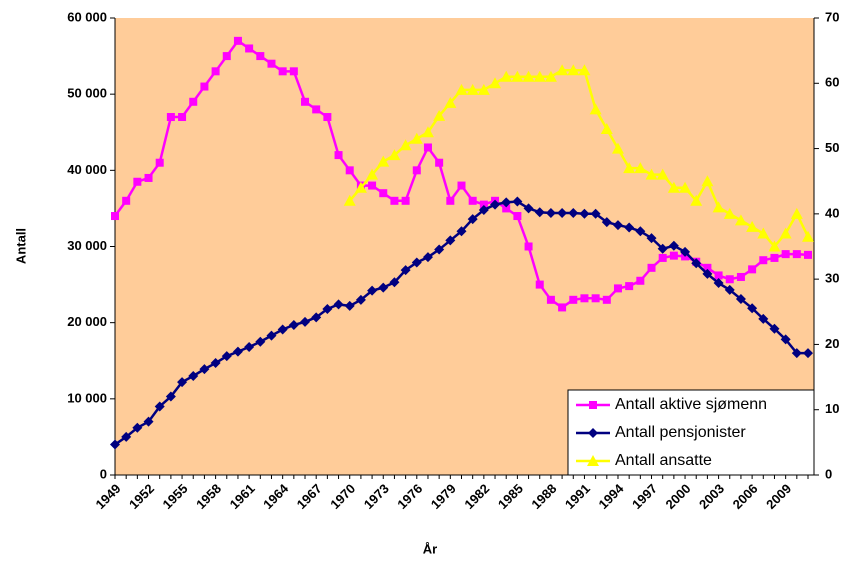 The width and height of the screenshot is (844, 562). Describe the element at coordinates (276, 496) in the screenshot. I see `x-tick-label: 1964` at that location.